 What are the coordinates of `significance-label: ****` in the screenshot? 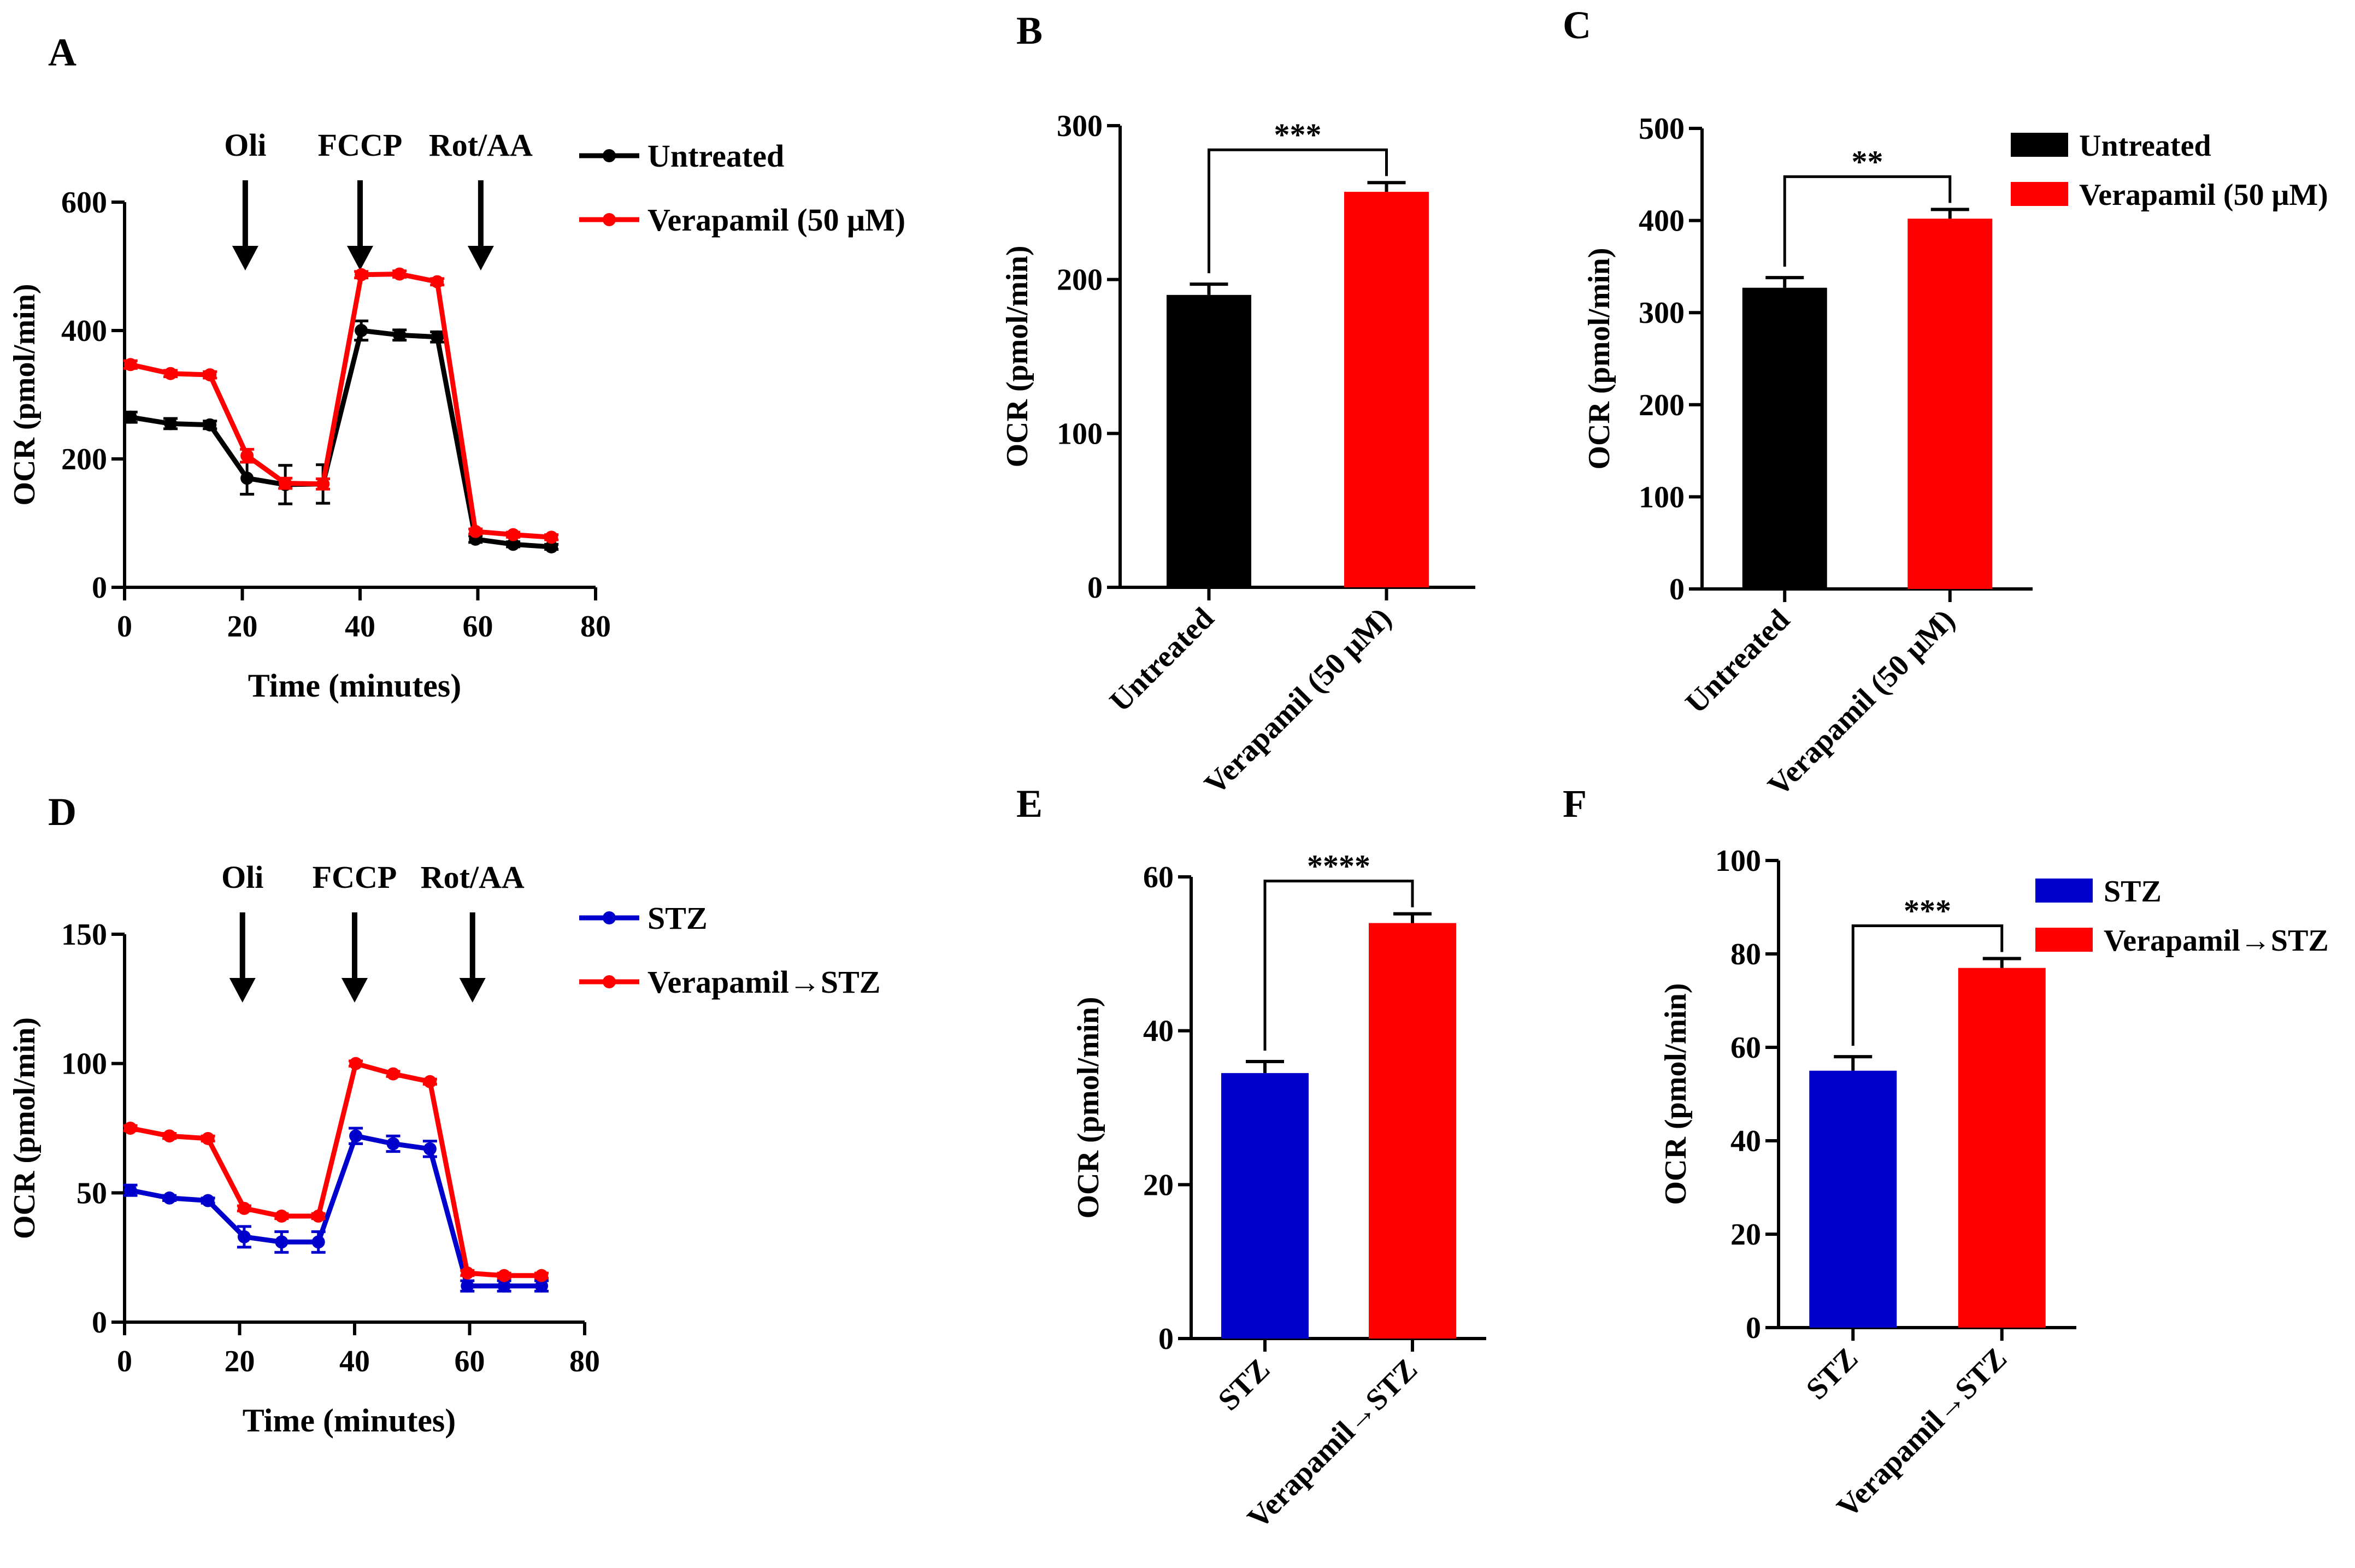 It's located at (1339, 866).